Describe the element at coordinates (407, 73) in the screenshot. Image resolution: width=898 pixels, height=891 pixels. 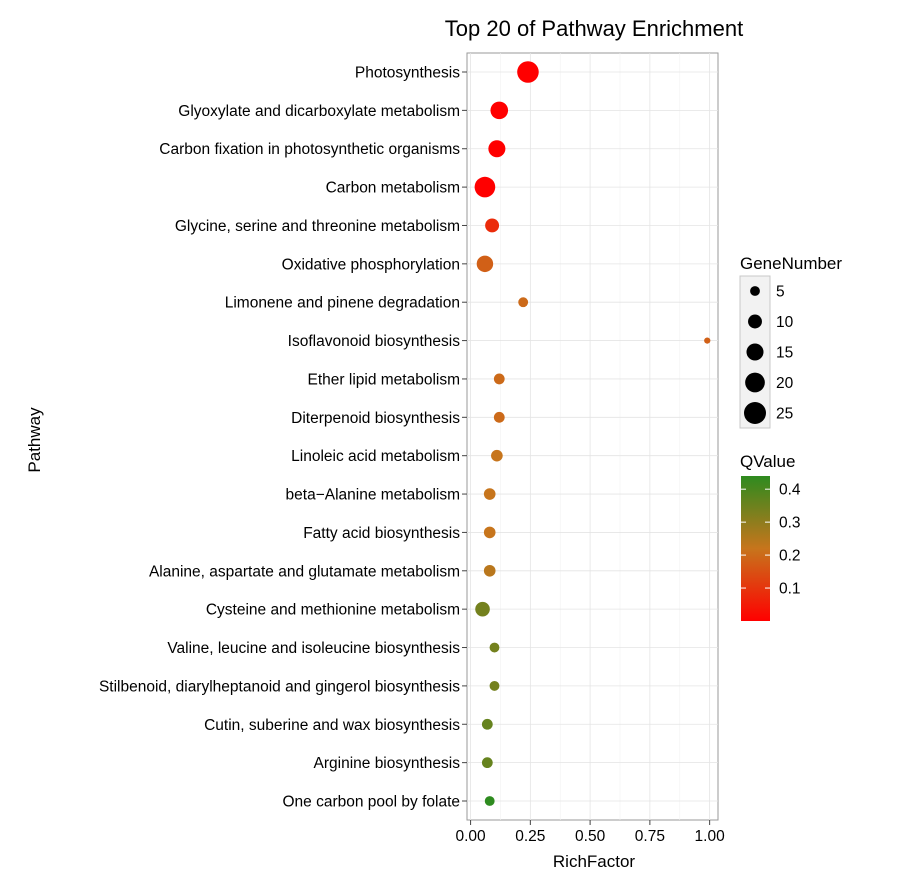
I see `y-tick-label: Photosynthesis` at that location.